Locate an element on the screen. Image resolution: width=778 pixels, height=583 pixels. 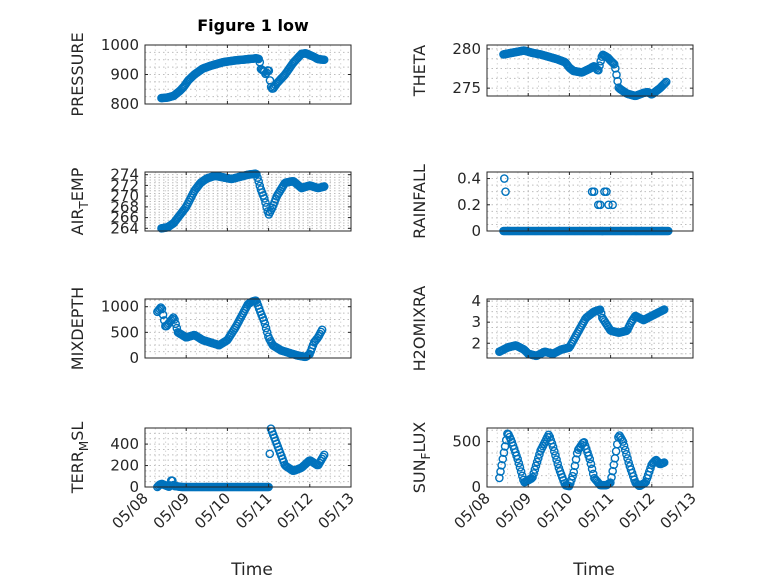
subplot-h2omixra: 2 3 4 H2OMIXRA is located at coordinates (552, 329).